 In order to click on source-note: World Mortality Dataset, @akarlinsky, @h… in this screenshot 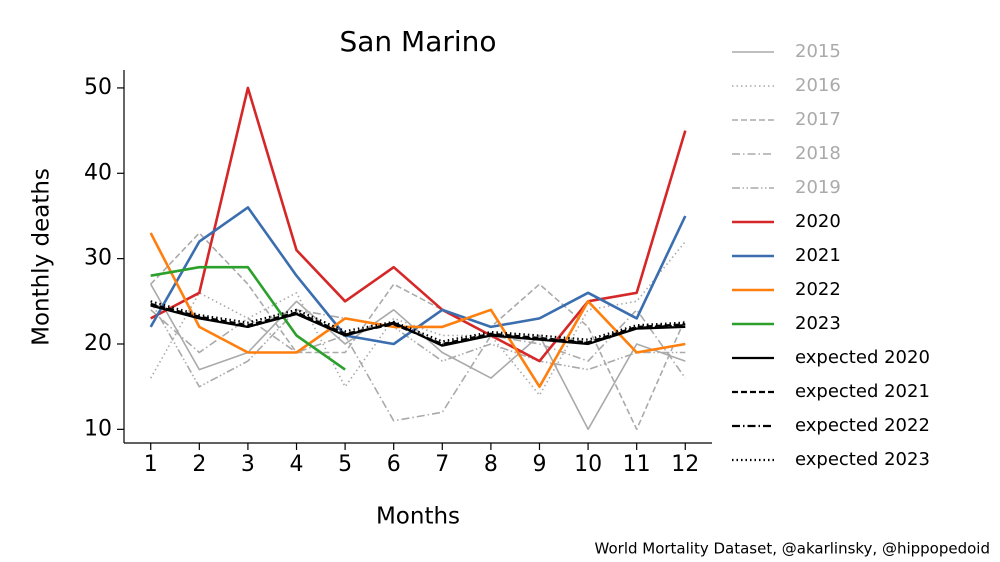, I will do `click(792, 549)`.